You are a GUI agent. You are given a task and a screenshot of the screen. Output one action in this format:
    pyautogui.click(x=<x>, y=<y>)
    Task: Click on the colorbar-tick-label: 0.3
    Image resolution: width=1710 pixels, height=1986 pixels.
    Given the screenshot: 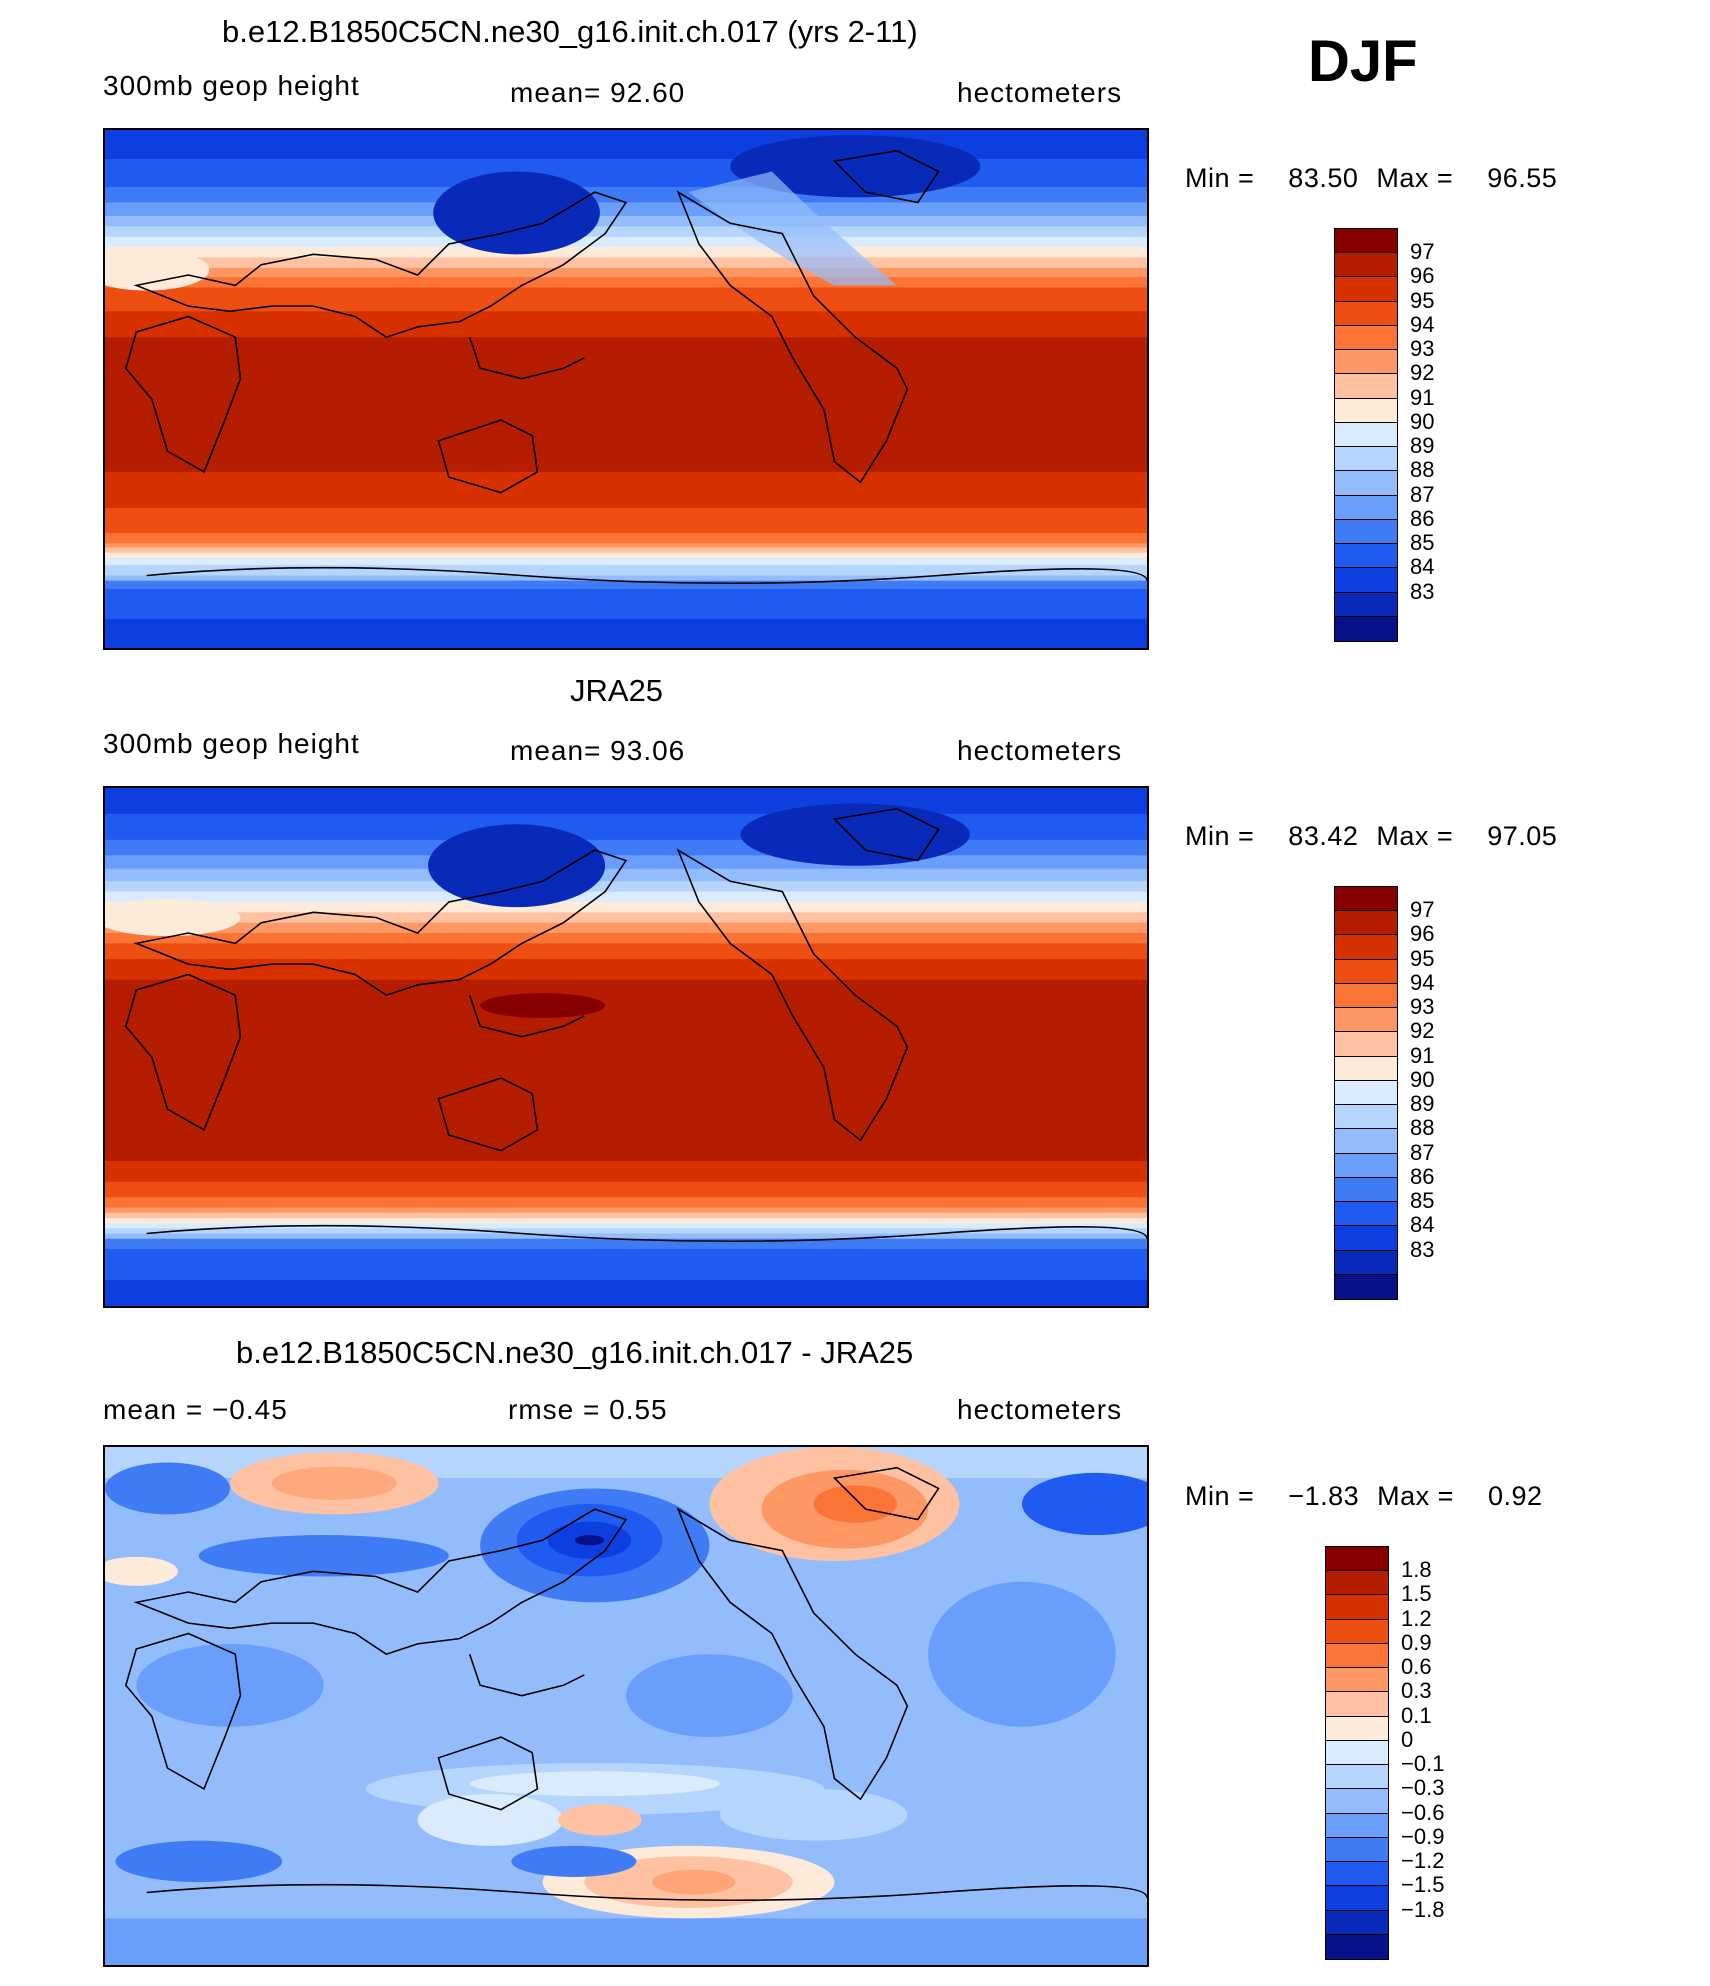 What is the action you would take?
    pyautogui.click(x=1416, y=1691)
    